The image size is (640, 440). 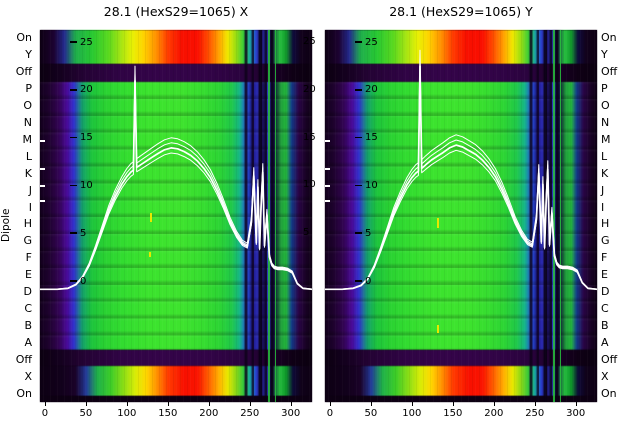 What do you see at coordinates (24, 393) in the screenshot?
I see `row-label-on-21: On` at bounding box center [24, 393].